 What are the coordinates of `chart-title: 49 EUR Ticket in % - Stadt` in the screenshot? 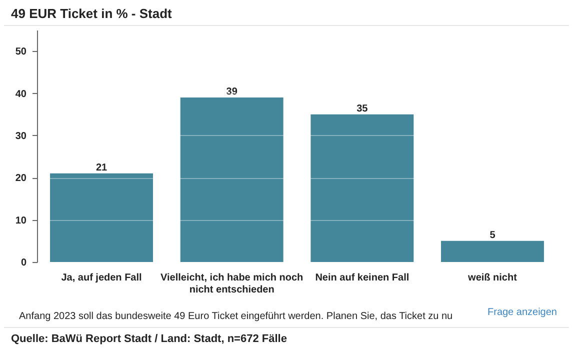 It's located at (91, 13).